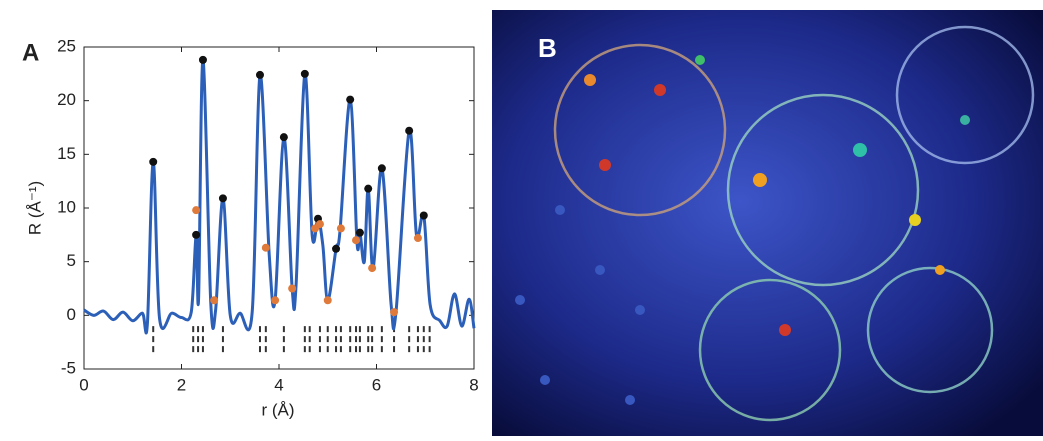 The image size is (1043, 441). Describe the element at coordinates (71, 260) in the screenshot. I see `y-tick-label: 5` at that location.